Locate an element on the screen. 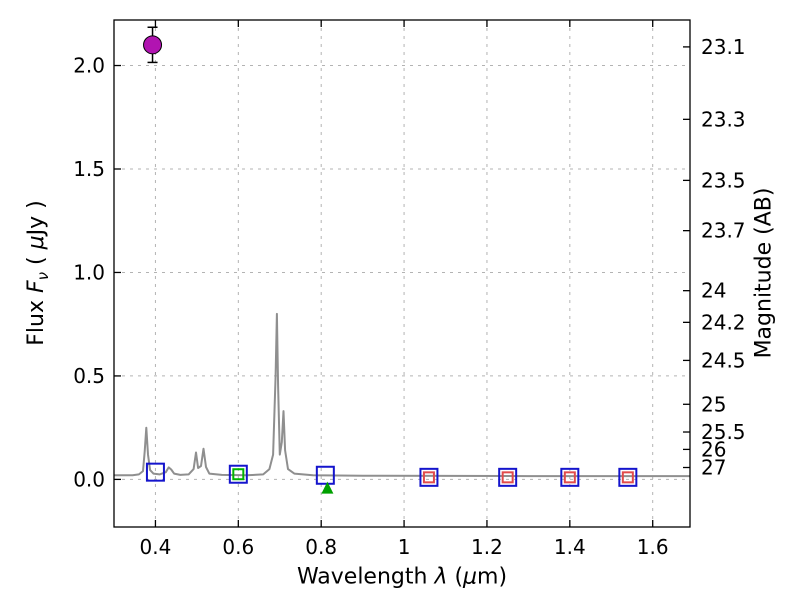  observed-green-square-marker is located at coordinates (238, 474).